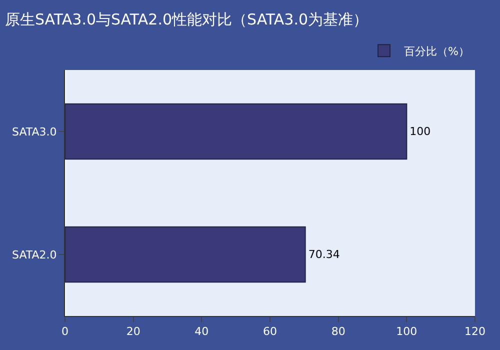 This screenshot has width=500, height=350. What do you see at coordinates (186, 19) in the screenshot?
I see `chart-title: 原生SATA3.0与SATA2.0性能对比（SATA3.0为基准）` at bounding box center [186, 19].